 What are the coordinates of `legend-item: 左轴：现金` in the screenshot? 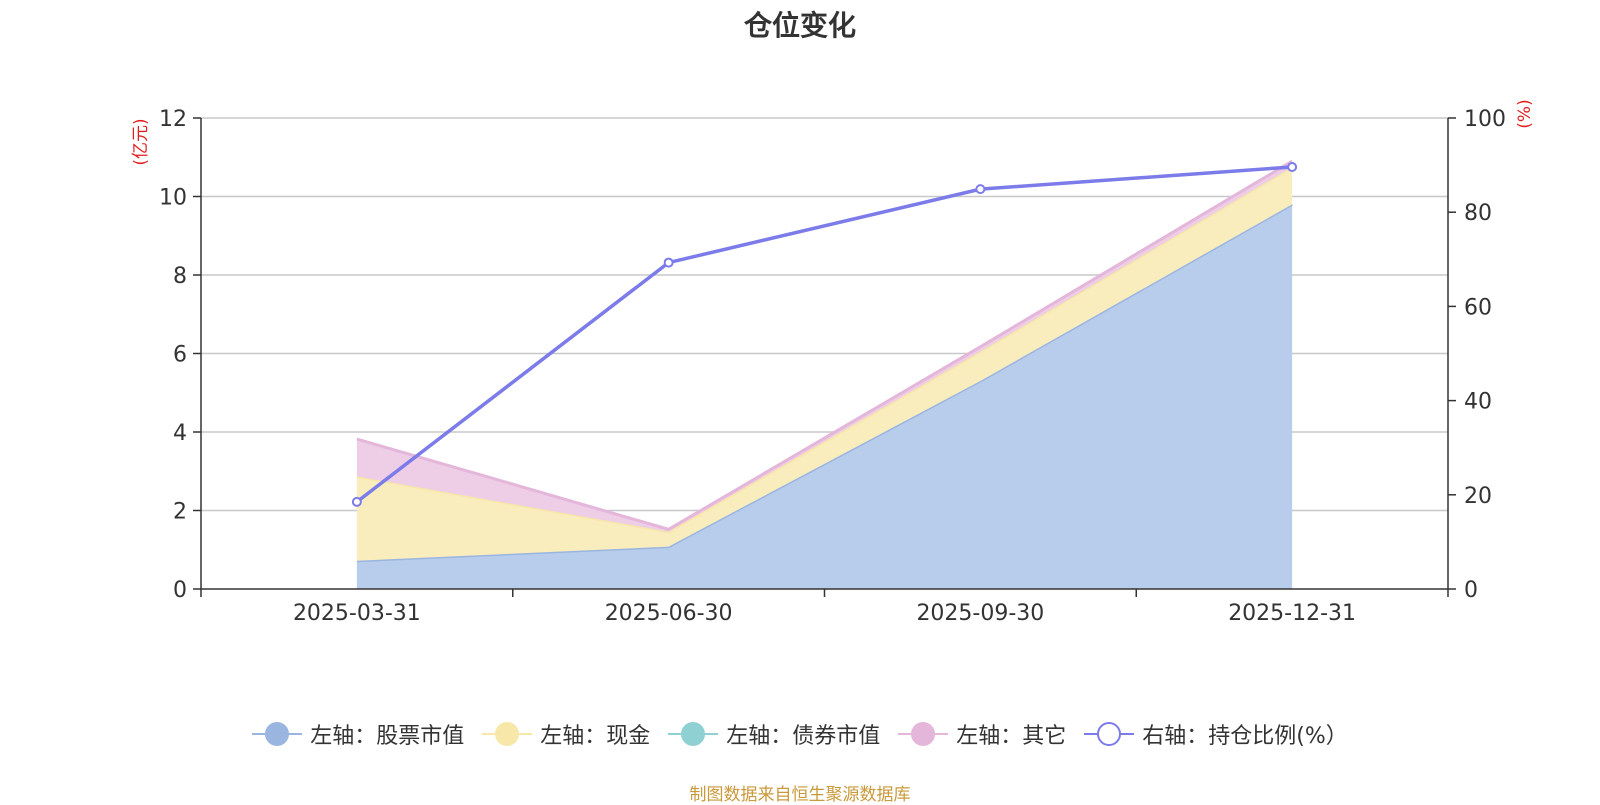 It's located at (566, 734).